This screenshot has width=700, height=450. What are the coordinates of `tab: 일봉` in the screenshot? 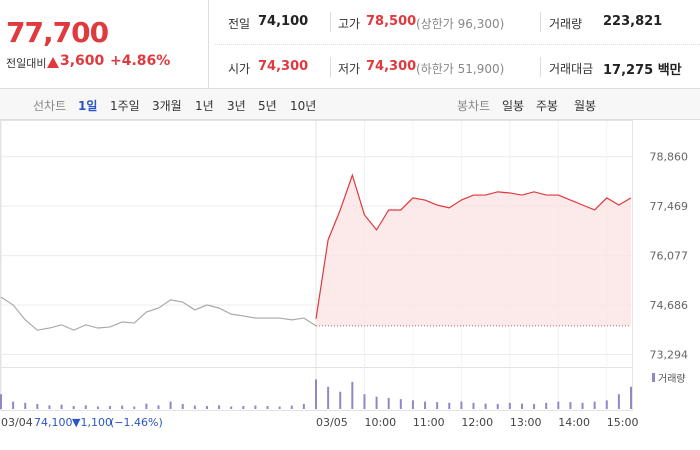 It's located at (513, 106).